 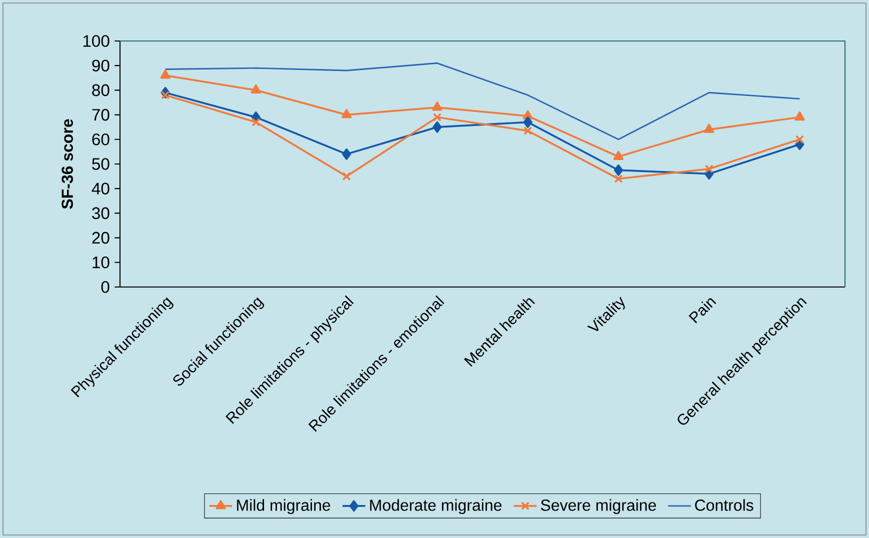 I want to click on y-tick-label: 0, so click(x=105, y=287).